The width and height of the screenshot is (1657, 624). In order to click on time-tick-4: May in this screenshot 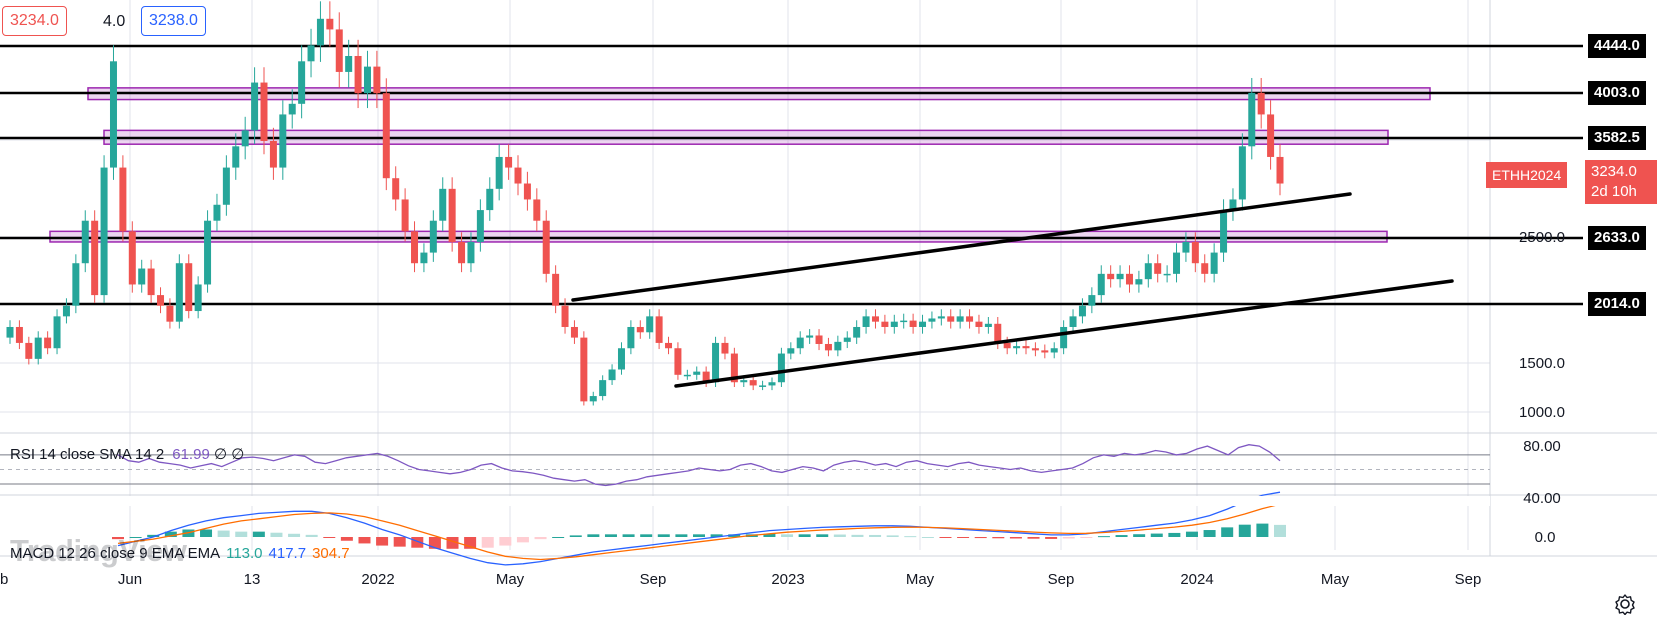, I will do `click(510, 579)`.